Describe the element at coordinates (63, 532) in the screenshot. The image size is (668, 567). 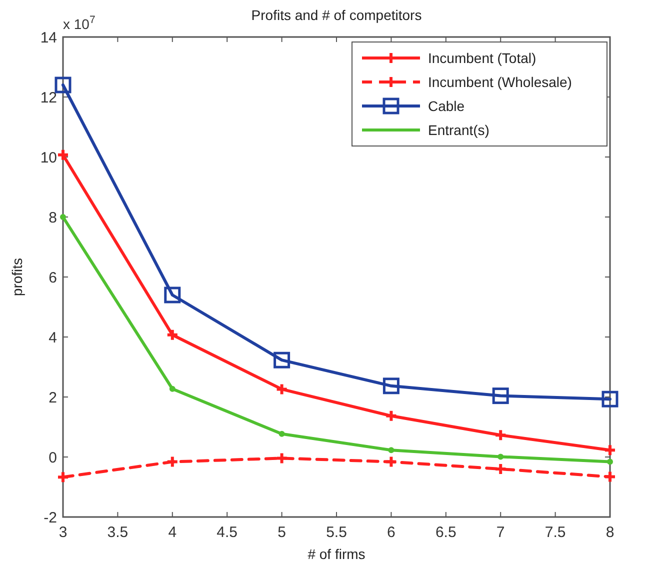
I see `x-tick-label: 3` at that location.